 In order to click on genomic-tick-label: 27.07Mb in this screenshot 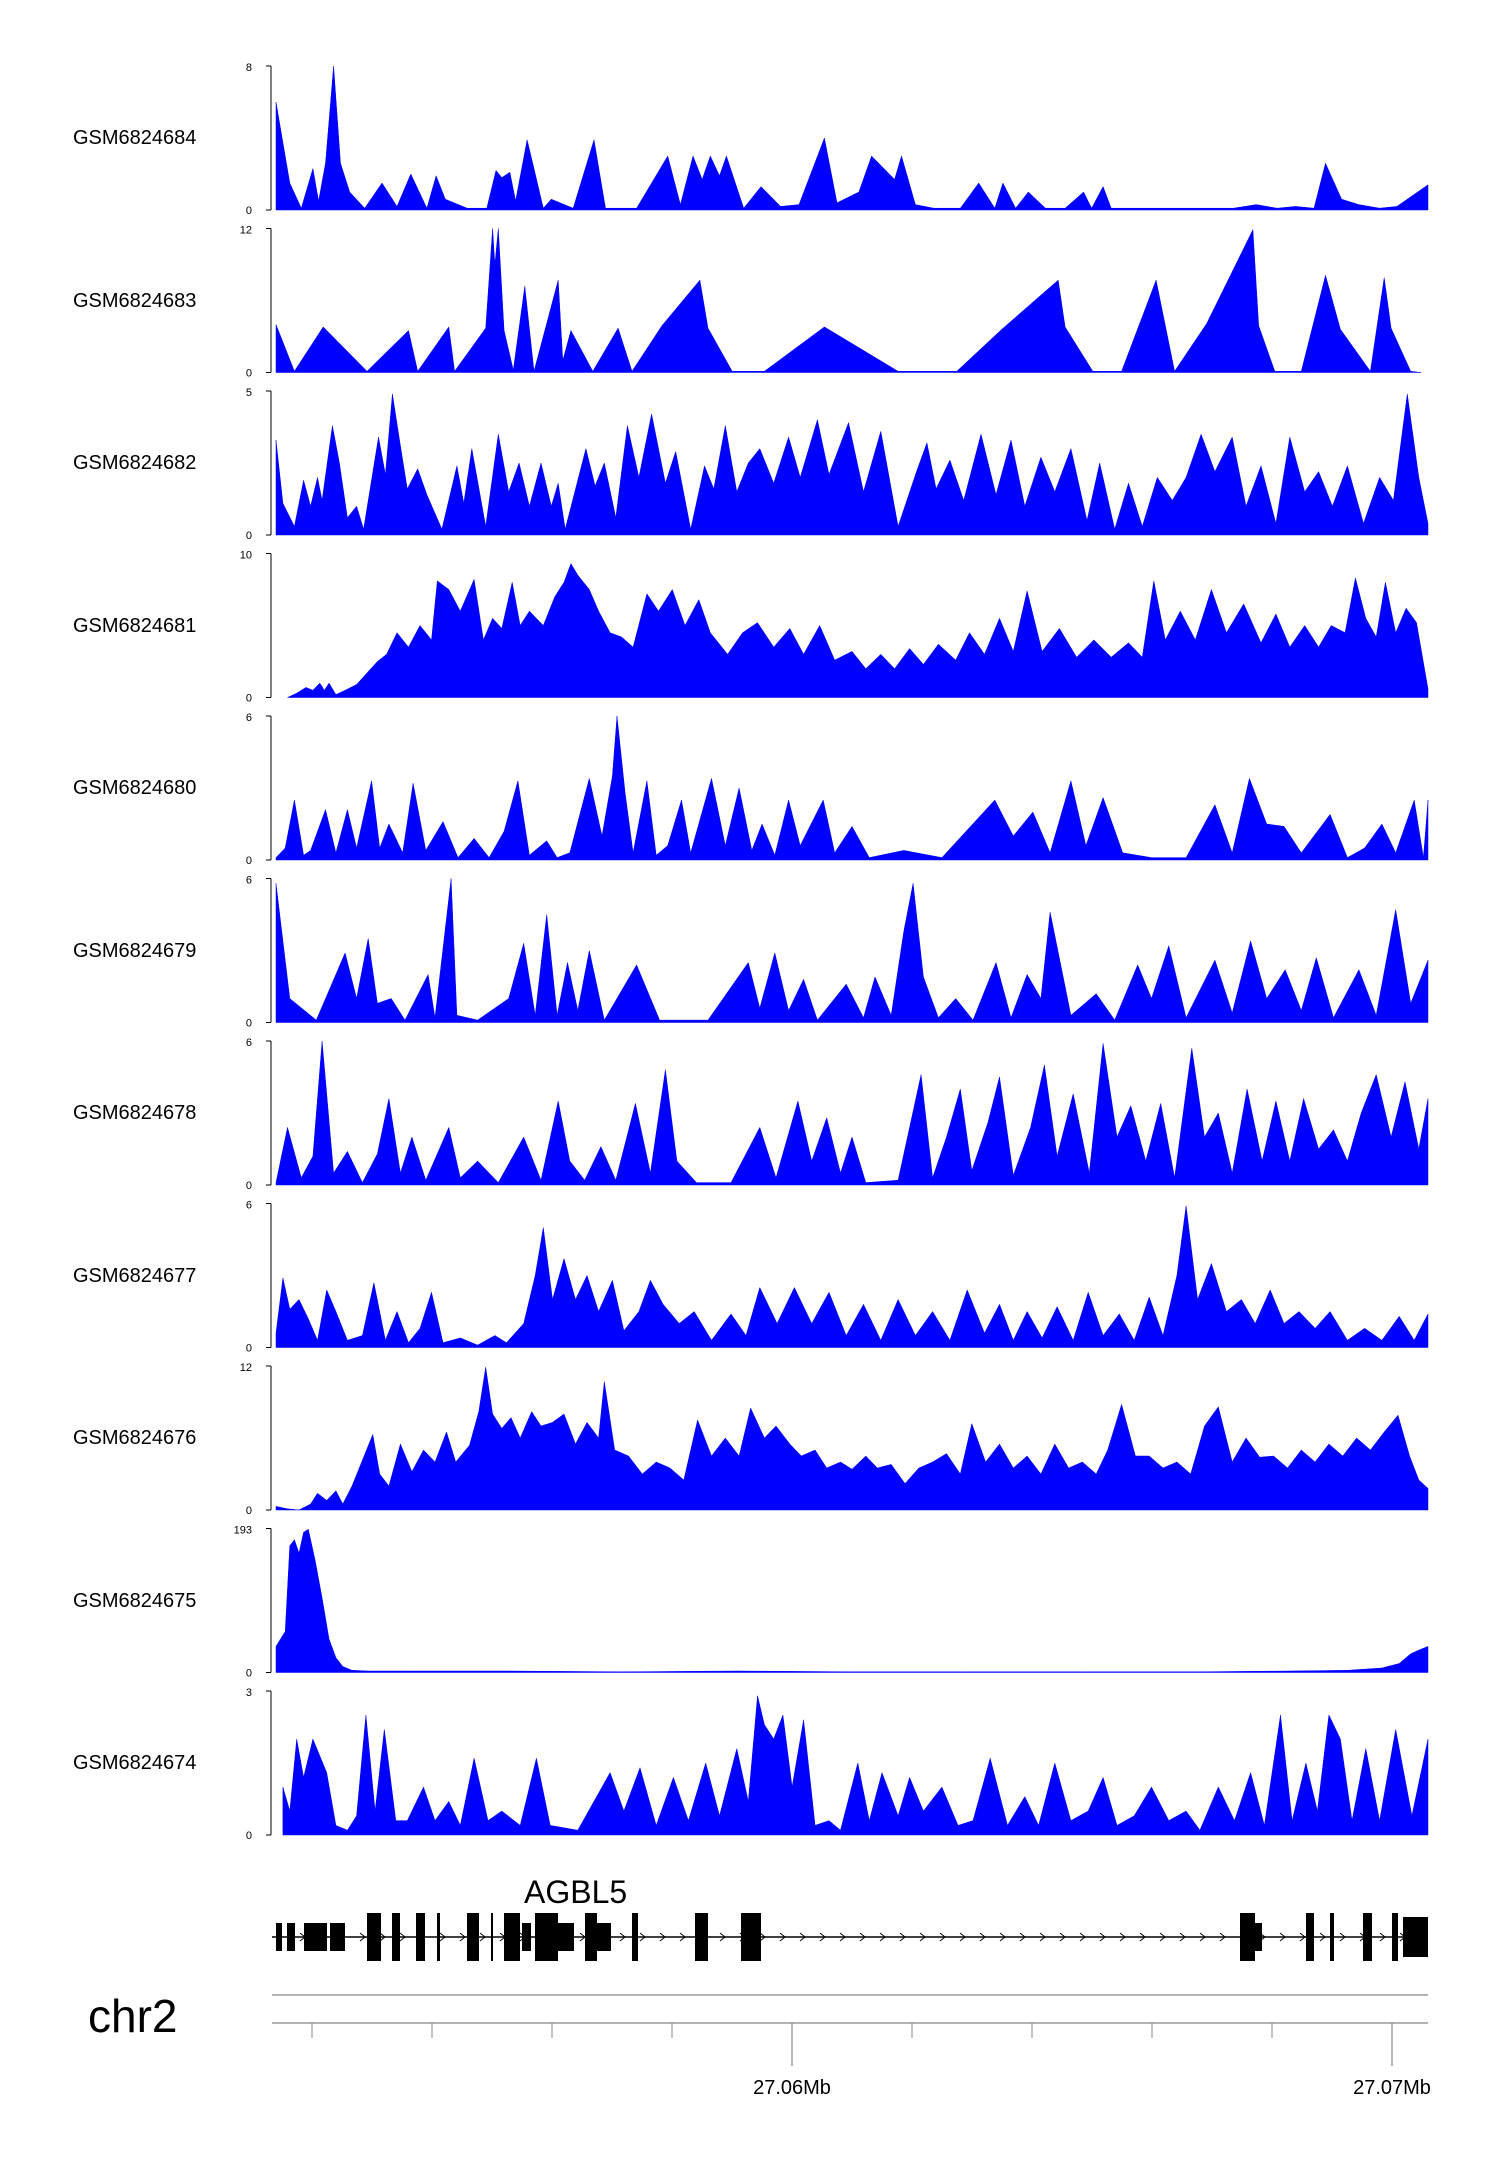, I will do `click(1392, 2088)`.